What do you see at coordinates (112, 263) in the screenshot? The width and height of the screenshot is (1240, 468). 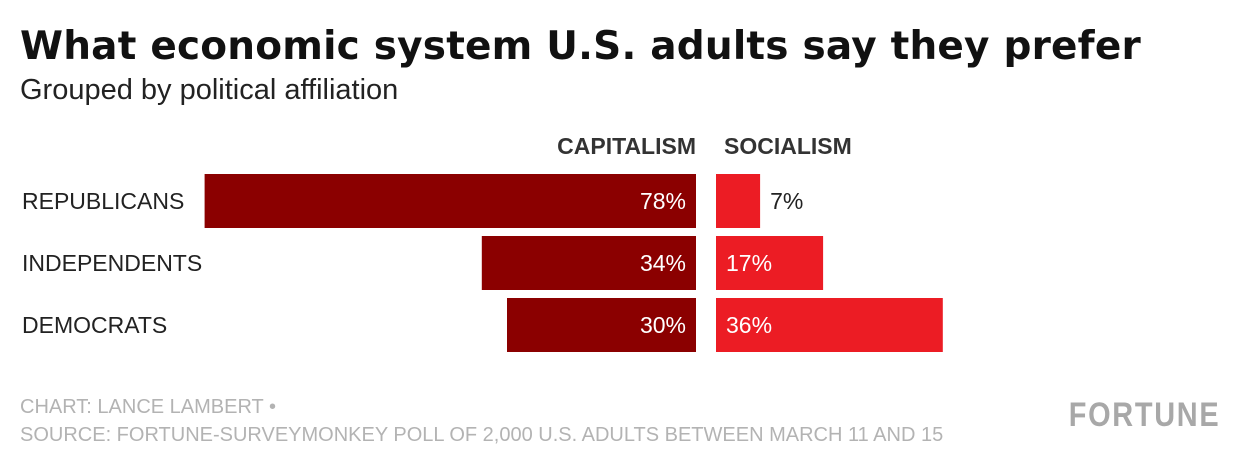 I see `category-label: INDEPENDENTS` at bounding box center [112, 263].